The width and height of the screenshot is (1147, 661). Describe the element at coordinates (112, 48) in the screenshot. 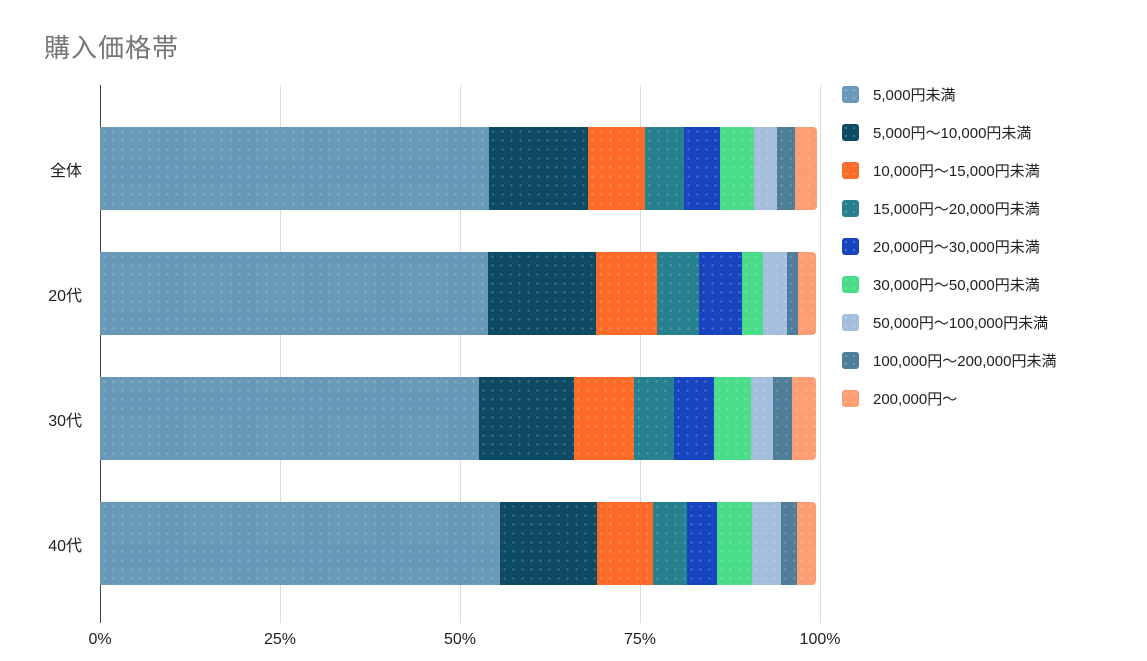

I see `chart-title: 購入価格帯` at that location.